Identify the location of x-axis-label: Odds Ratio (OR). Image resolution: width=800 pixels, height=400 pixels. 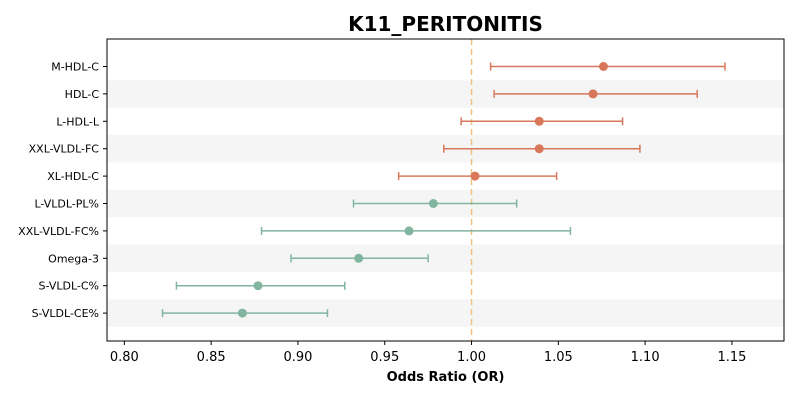
(446, 377).